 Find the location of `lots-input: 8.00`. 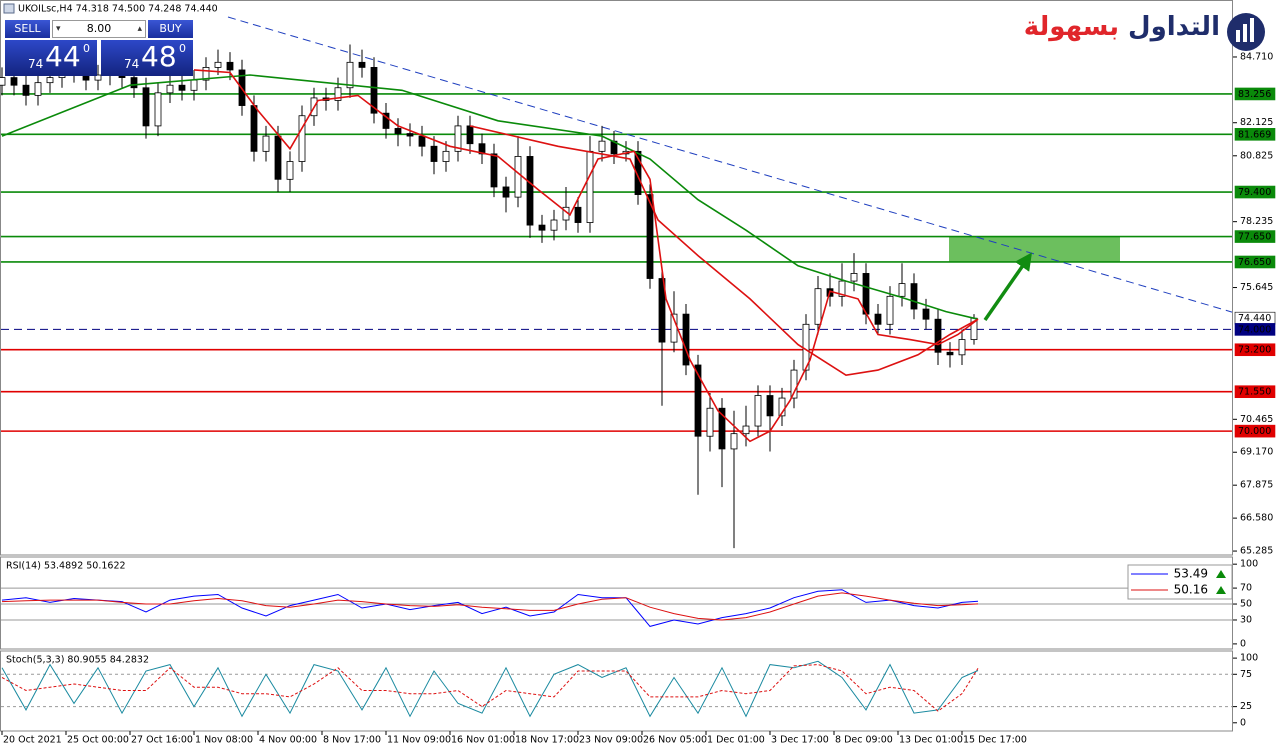

lots-input: 8.00 is located at coordinates (99, 29).